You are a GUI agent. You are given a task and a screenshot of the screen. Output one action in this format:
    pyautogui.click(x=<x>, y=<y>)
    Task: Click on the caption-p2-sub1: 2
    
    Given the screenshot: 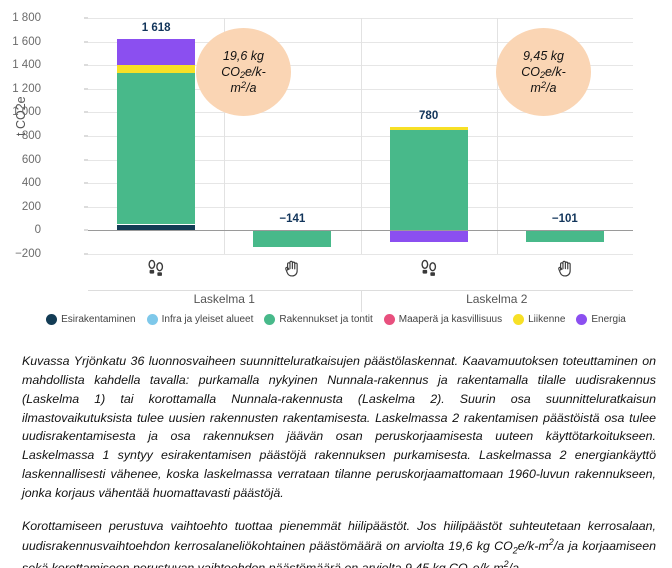 What is the action you would take?
    pyautogui.click(x=515, y=550)
    